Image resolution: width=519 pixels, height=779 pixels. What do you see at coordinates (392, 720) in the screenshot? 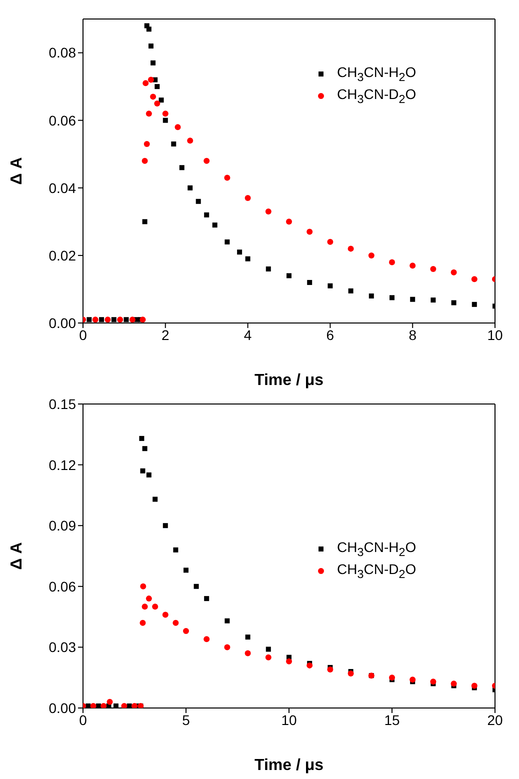
I see `x-tick-label: 15` at bounding box center [392, 720].